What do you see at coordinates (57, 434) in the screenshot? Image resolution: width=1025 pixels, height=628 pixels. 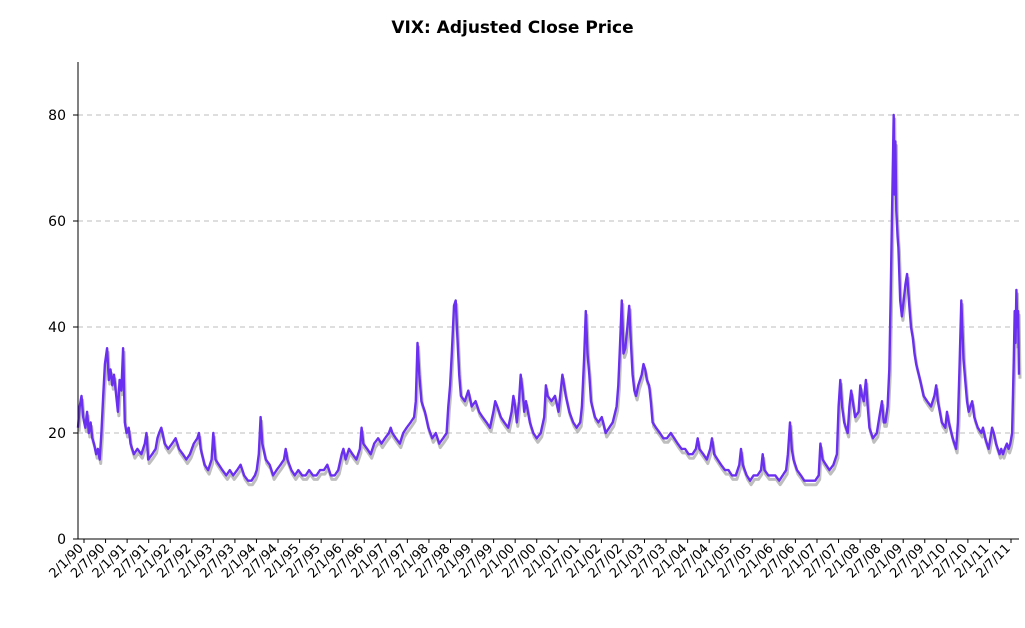 I see `y-tick-label: 20` at bounding box center [57, 434].